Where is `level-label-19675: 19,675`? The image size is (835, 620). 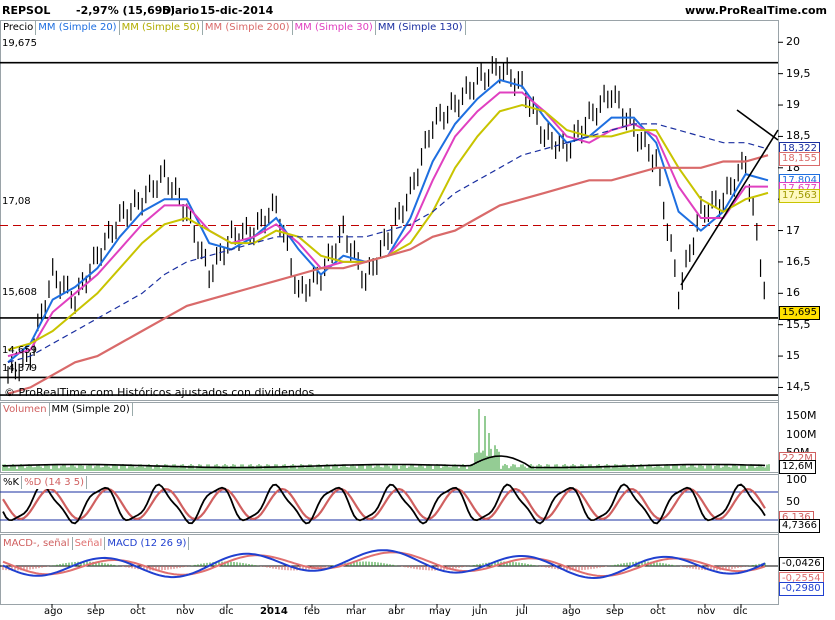
level-label-19675: 19,675 is located at coordinates (19, 43).